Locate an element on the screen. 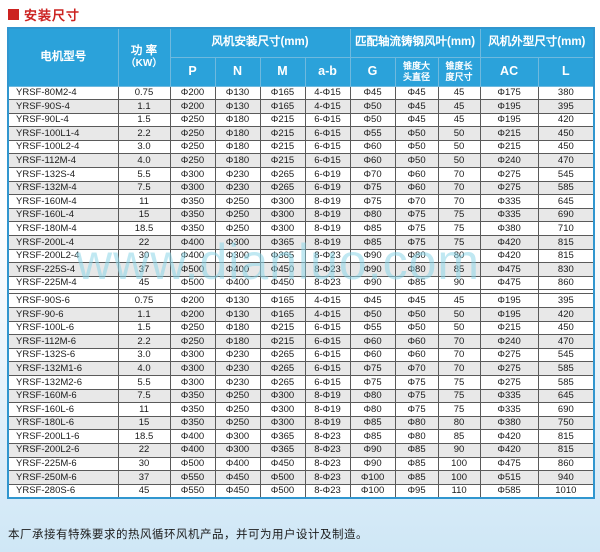 The width and height of the screenshot is (600, 552). header-group-outline: 风机外型尺寸(mm) is located at coordinates (537, 42).